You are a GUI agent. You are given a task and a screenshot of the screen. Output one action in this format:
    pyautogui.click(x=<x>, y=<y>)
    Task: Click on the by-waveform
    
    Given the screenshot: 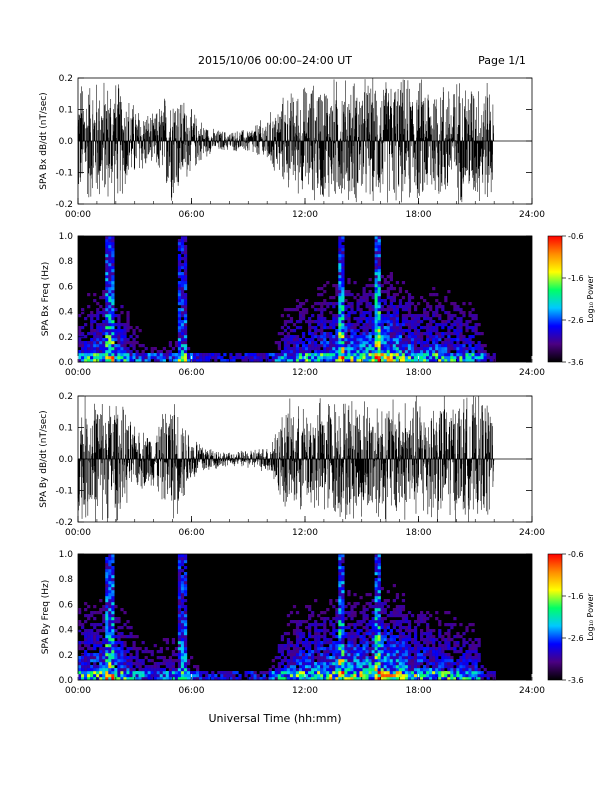 What is the action you would take?
    pyautogui.click(x=304, y=459)
    